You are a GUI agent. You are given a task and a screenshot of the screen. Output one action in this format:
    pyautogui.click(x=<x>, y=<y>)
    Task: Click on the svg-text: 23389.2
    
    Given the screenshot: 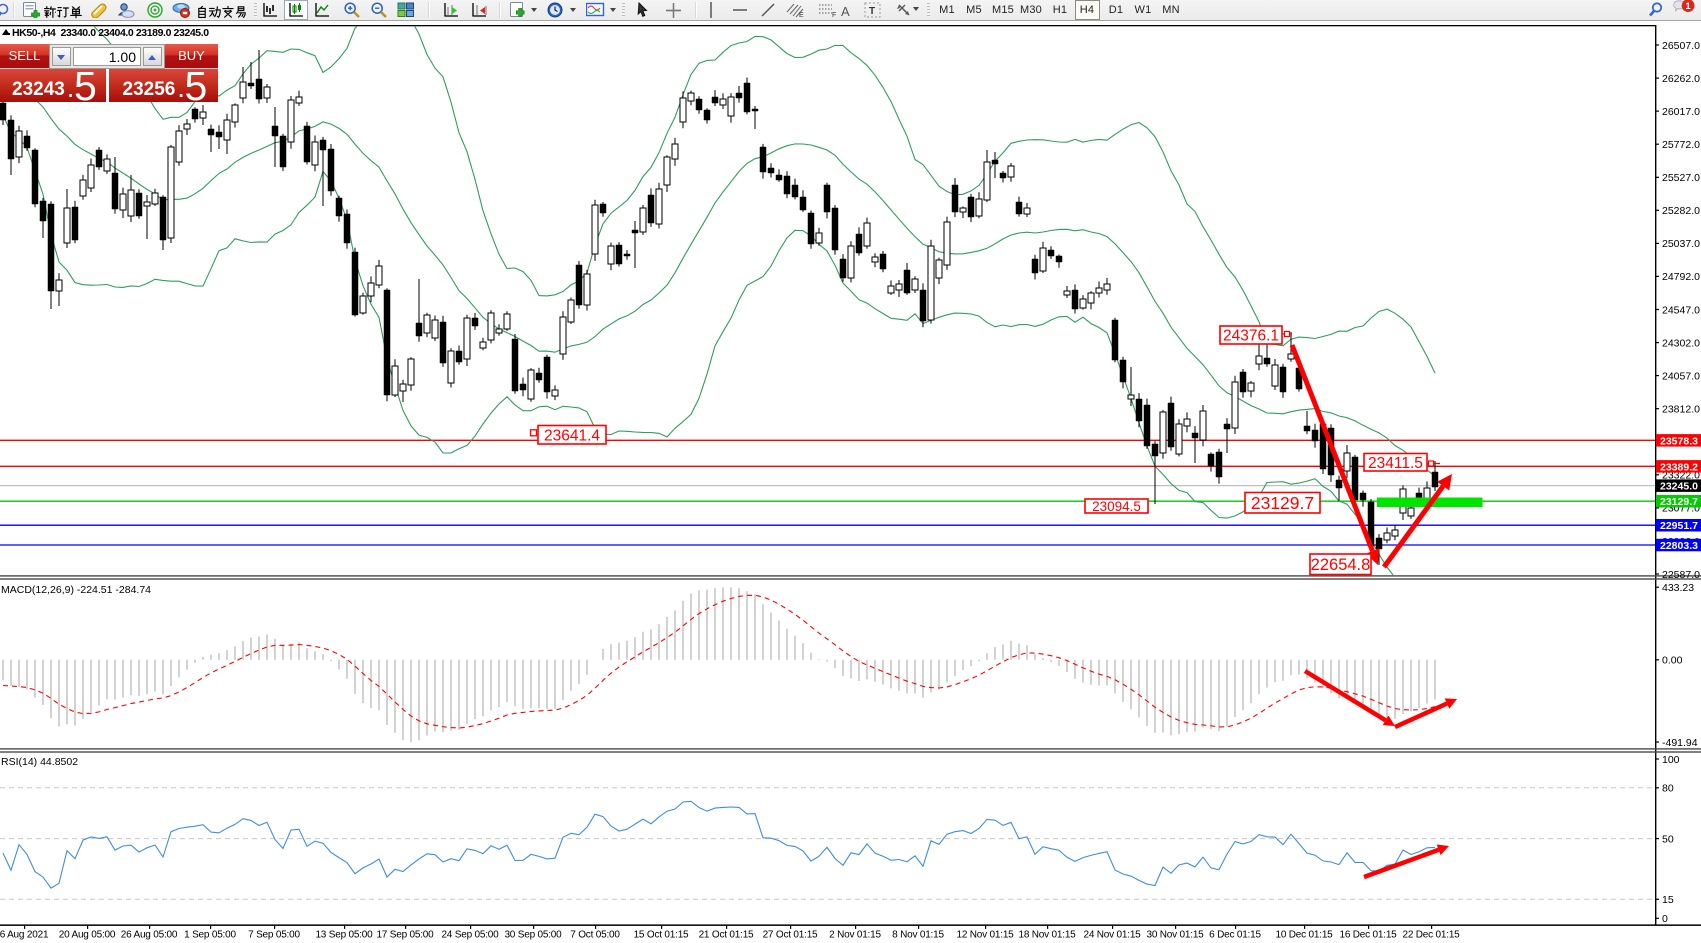 What is the action you would take?
    pyautogui.click(x=1679, y=467)
    